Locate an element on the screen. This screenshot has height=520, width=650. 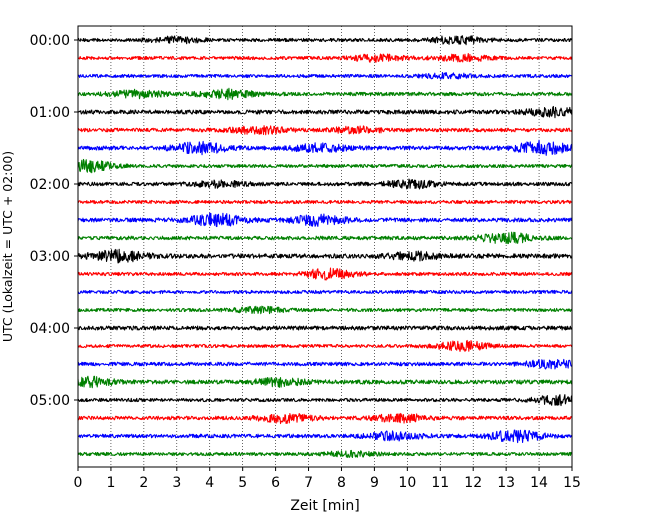
y-axis-ticks: 00:00 01:00 02:00 03:00 04:00 05:00 is located at coordinates (54, 221).